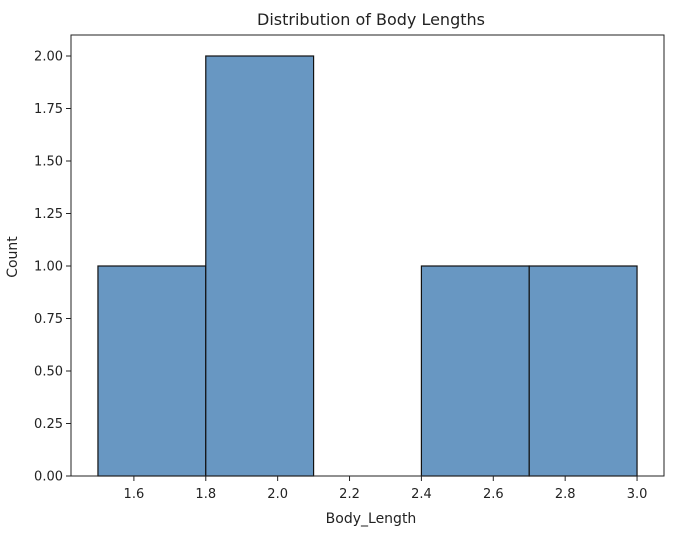  Describe the element at coordinates (386, 489) in the screenshot. I see `x-axis-ticks: 1.6 1.8 2.0 2.2 2.4 2.6 2.8 3.0` at that location.